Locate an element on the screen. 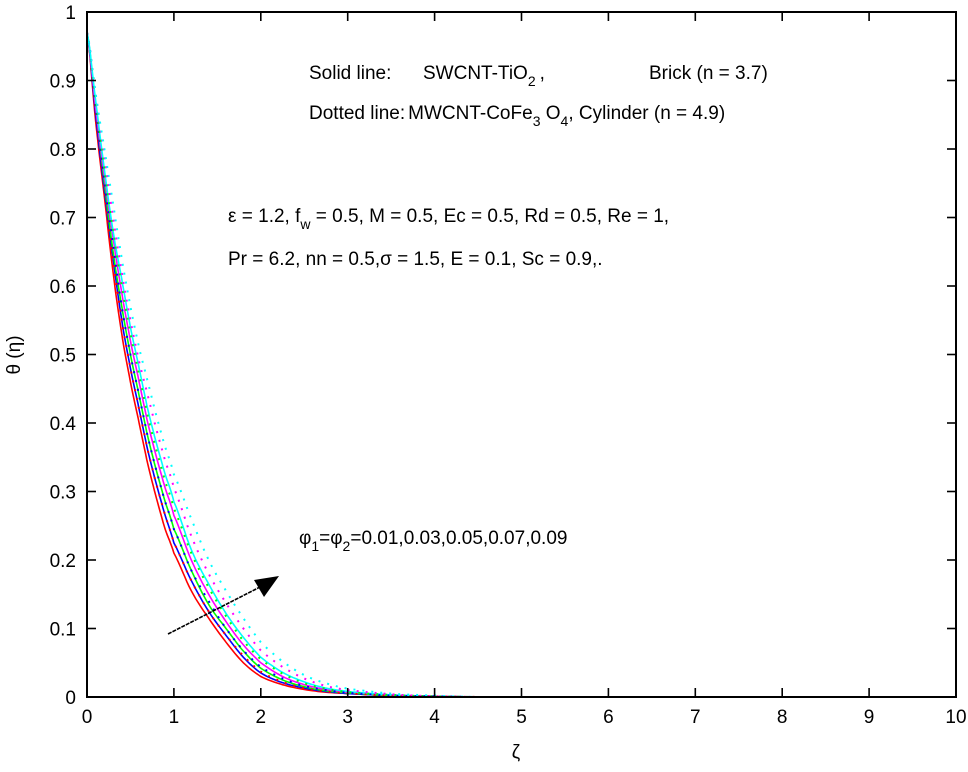  x-tick-label: 0 is located at coordinates (87, 717).